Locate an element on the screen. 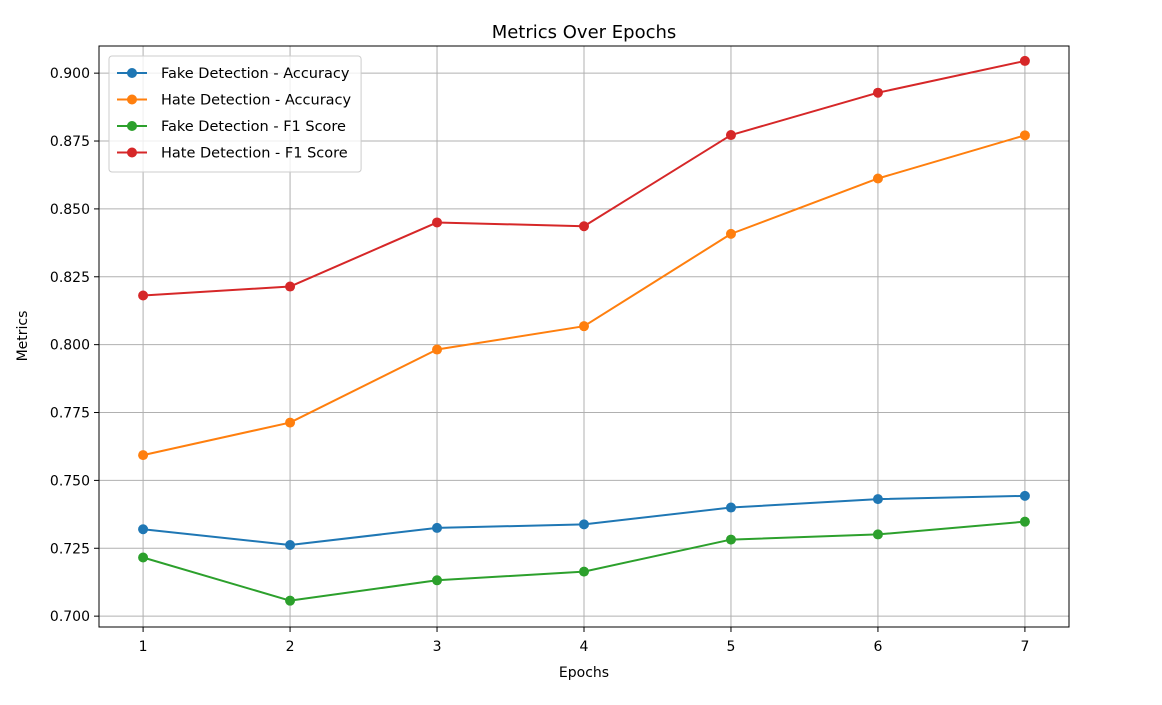  legend-item: Fake Detection - F1 Score is located at coordinates (231, 127).